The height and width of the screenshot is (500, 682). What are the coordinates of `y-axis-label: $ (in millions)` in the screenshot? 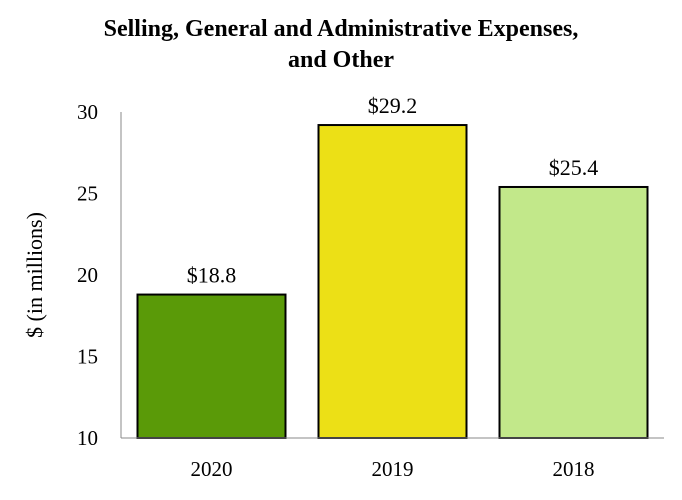 It's located at (34, 275).